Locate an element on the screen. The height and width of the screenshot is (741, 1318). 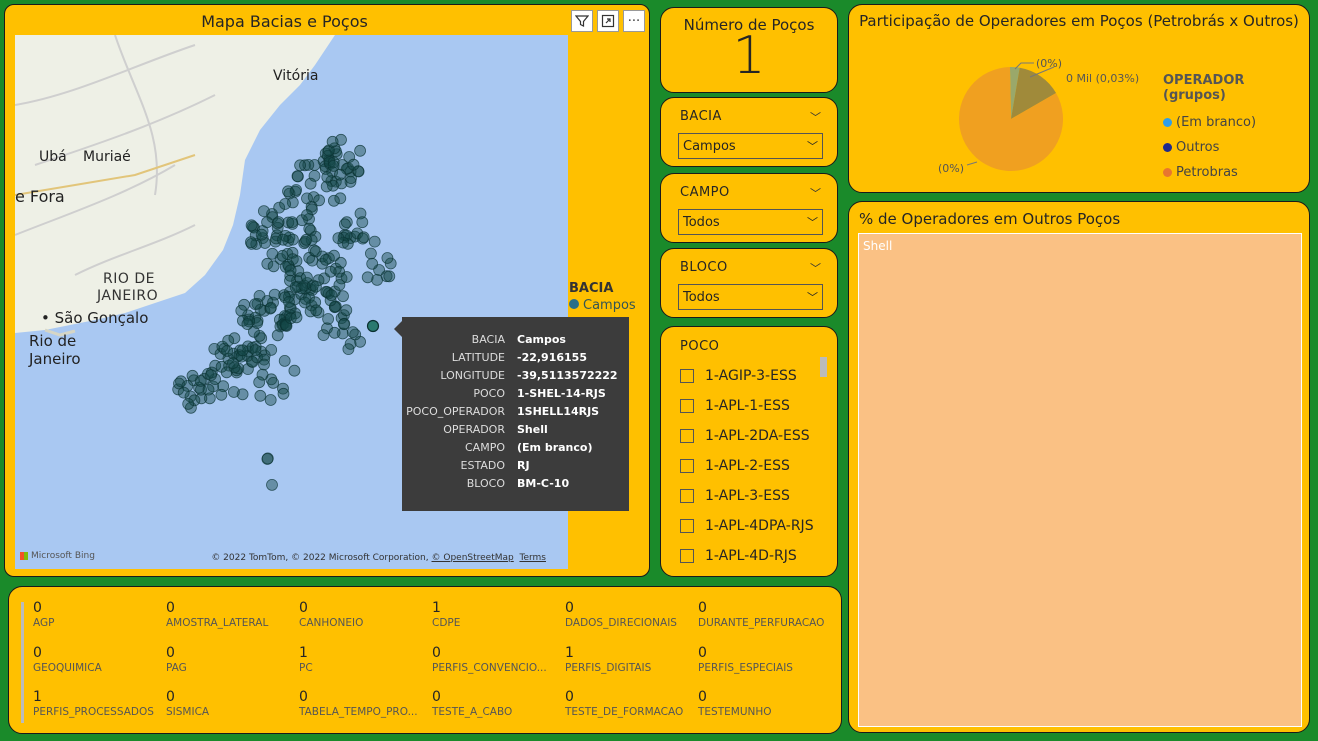
slicer-campo: CAMPO ﹀ Todos ﹀ is located at coordinates (749, 208).